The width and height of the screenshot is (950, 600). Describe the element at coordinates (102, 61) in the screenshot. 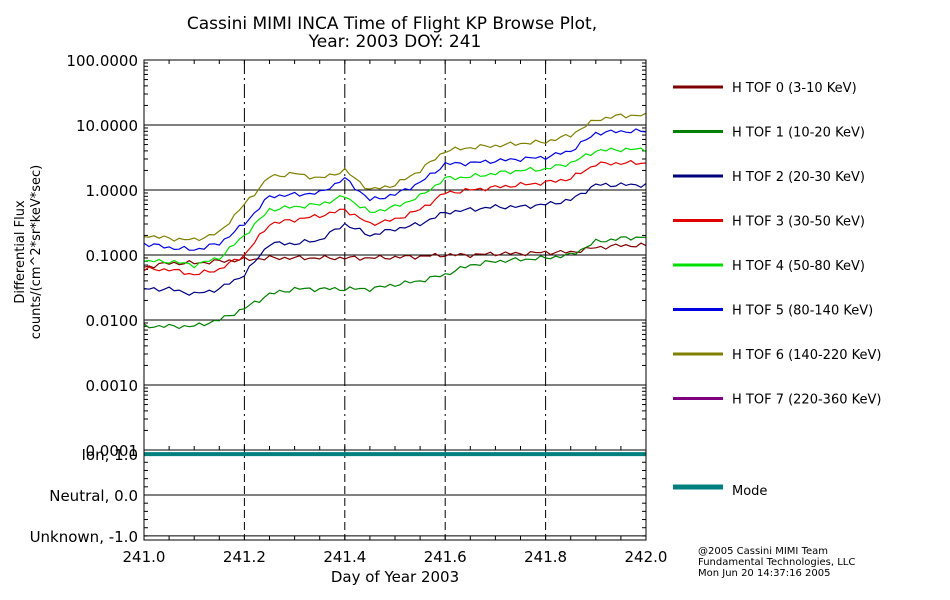

I see `y-tick-label: 100.0000` at that location.